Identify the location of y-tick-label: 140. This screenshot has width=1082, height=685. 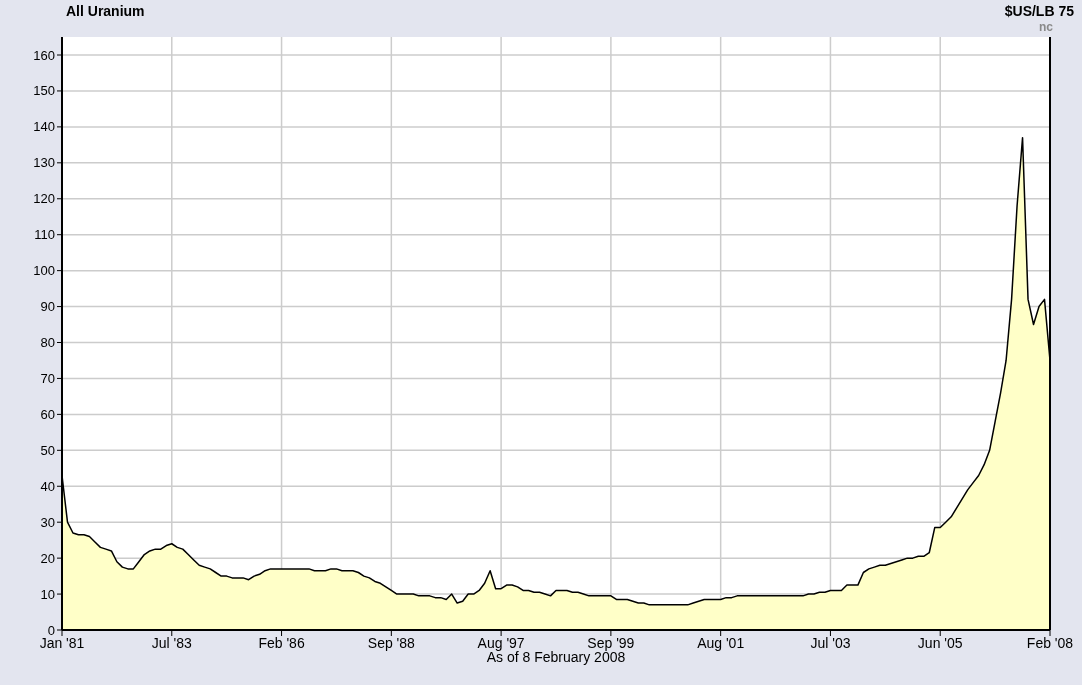
(44, 127).